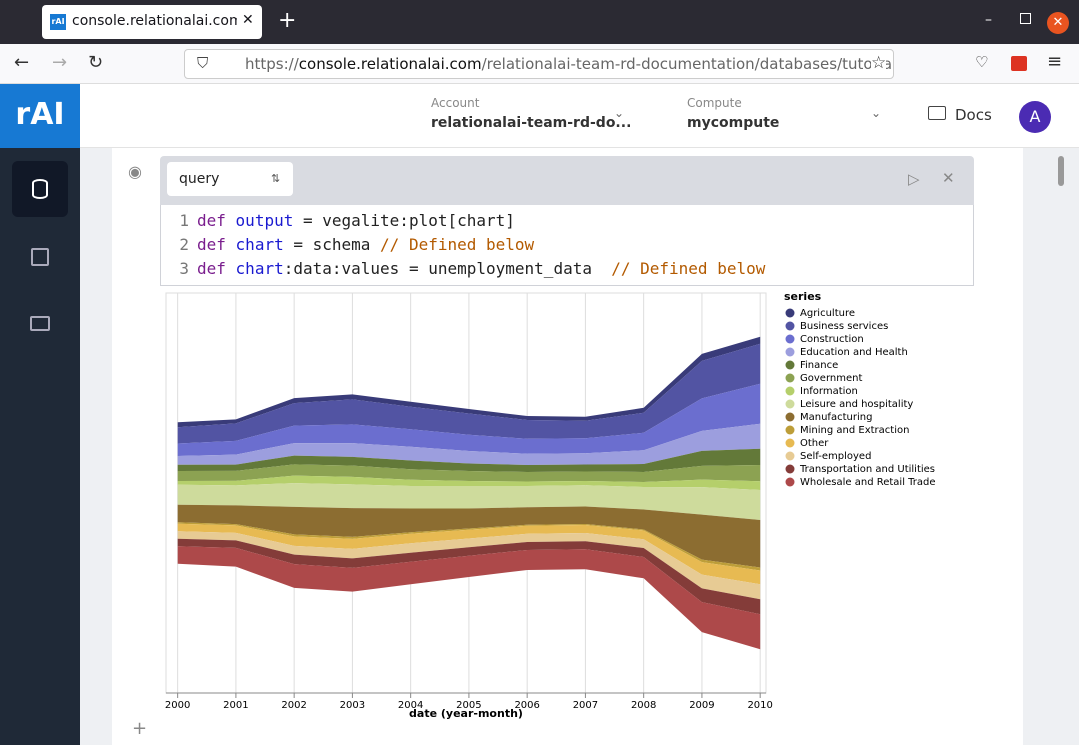 The width and height of the screenshot is (1079, 745). I want to click on close-cell: ✕, so click(948, 178).